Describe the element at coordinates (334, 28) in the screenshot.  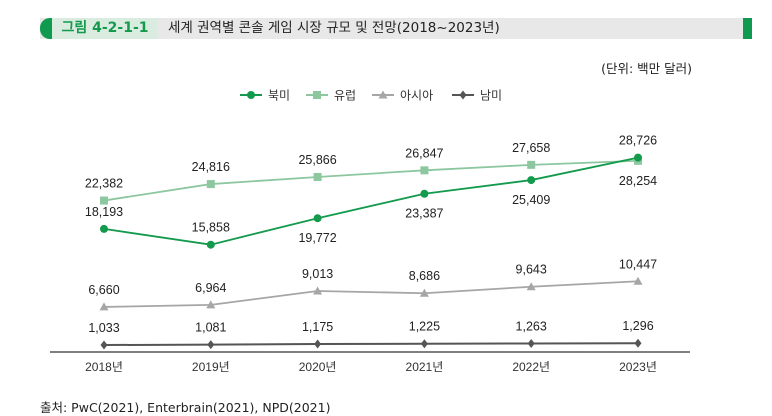
I see `figure-title: 세계 권역별 콘솔 게임 시장 규모 및 전망(2018~2023년)` at that location.